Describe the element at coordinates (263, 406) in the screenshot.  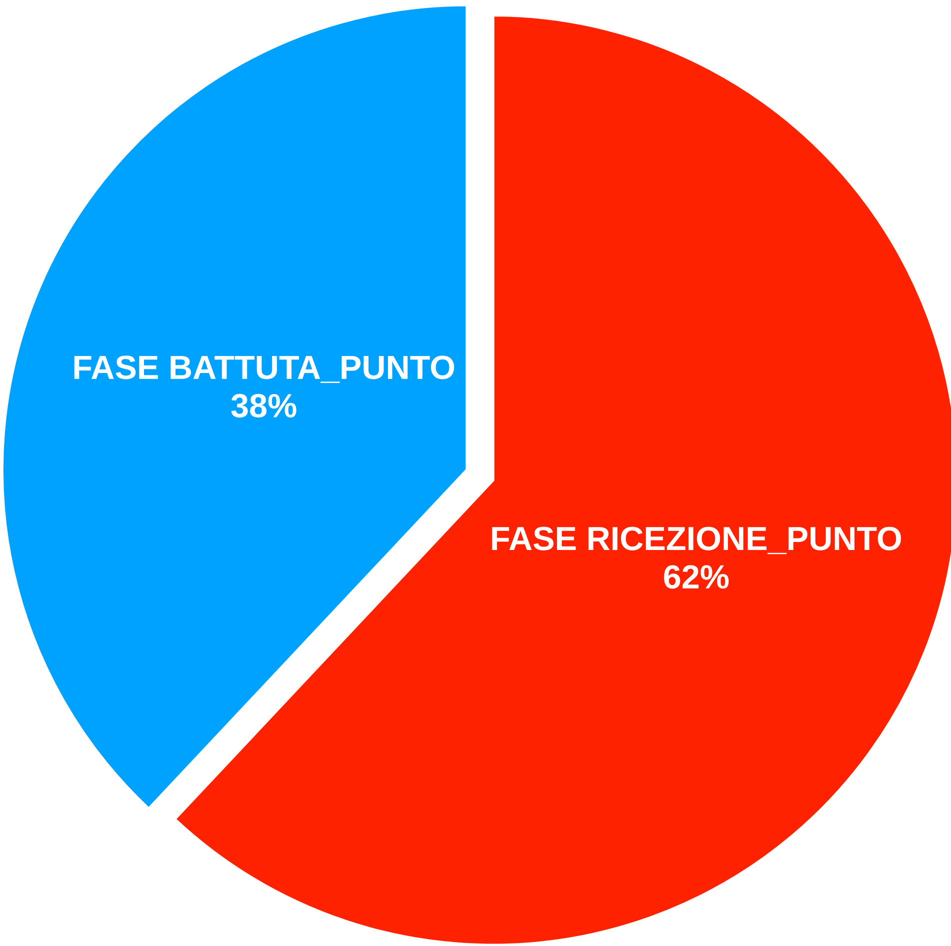
I see `data-label: 38%` at that location.